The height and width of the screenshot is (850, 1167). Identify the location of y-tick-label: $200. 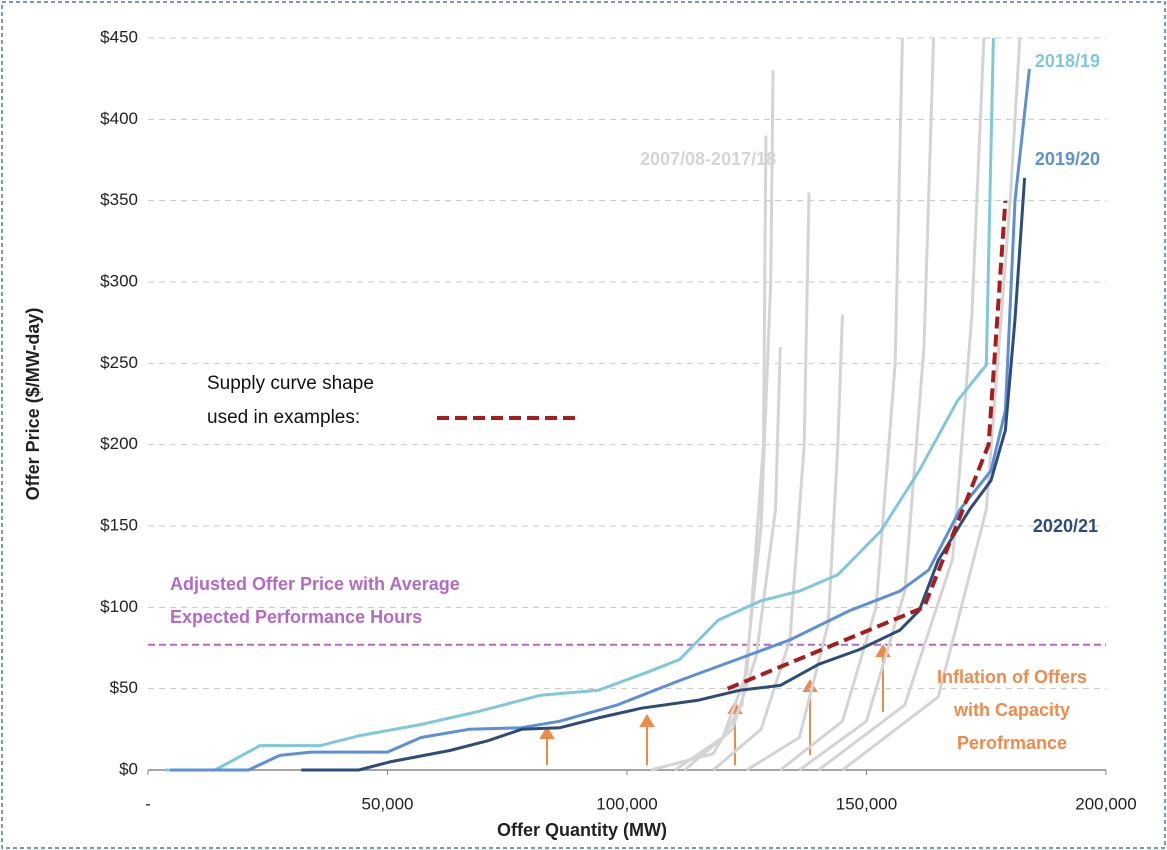
(119, 443).